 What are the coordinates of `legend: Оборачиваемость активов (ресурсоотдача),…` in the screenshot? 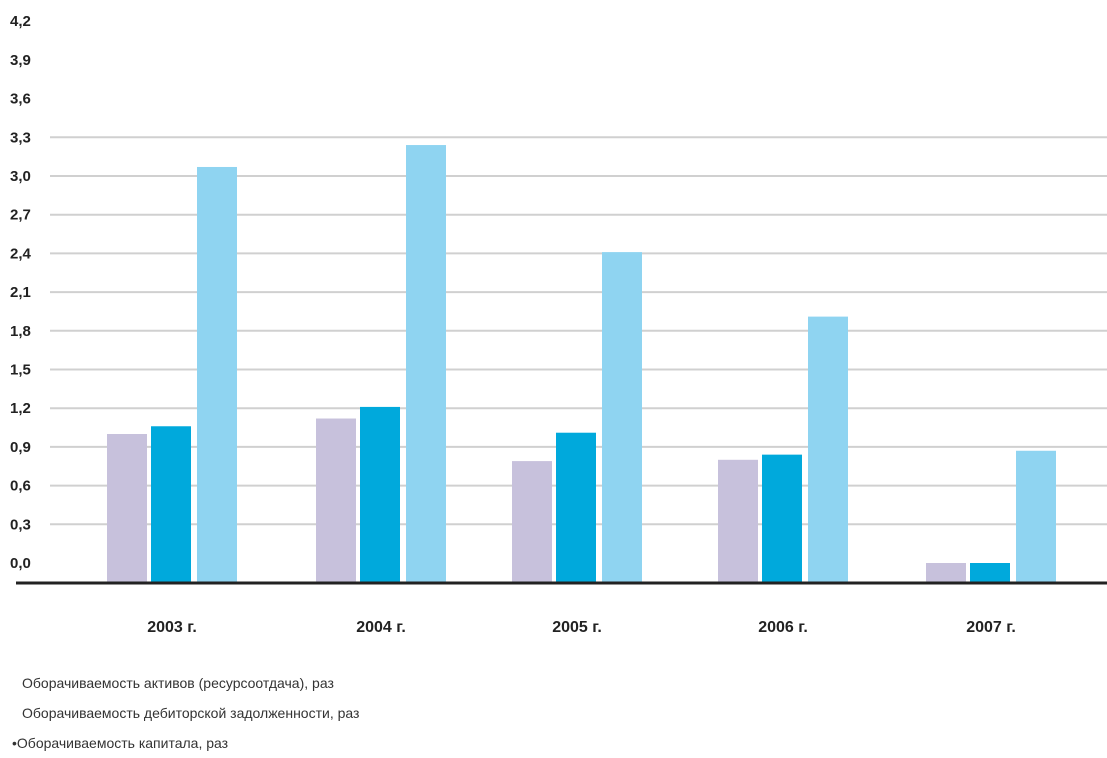 It's located at (185, 713).